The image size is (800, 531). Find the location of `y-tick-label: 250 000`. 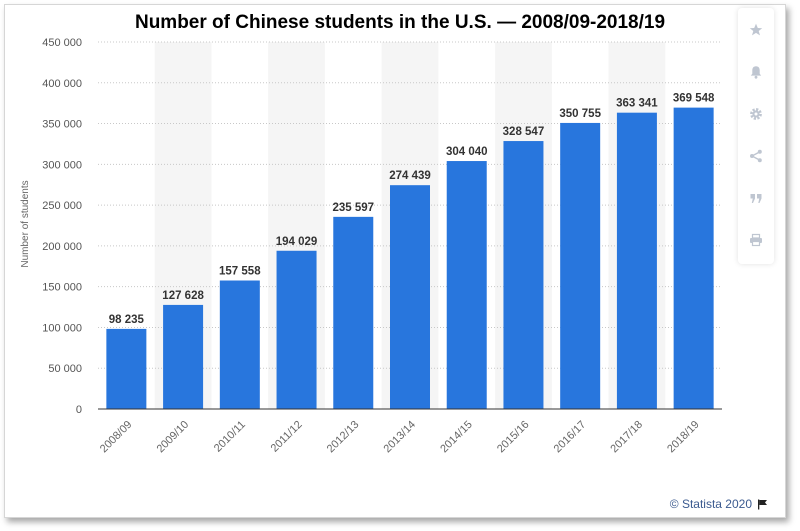

y-tick-label: 250 000 is located at coordinates (62, 206).